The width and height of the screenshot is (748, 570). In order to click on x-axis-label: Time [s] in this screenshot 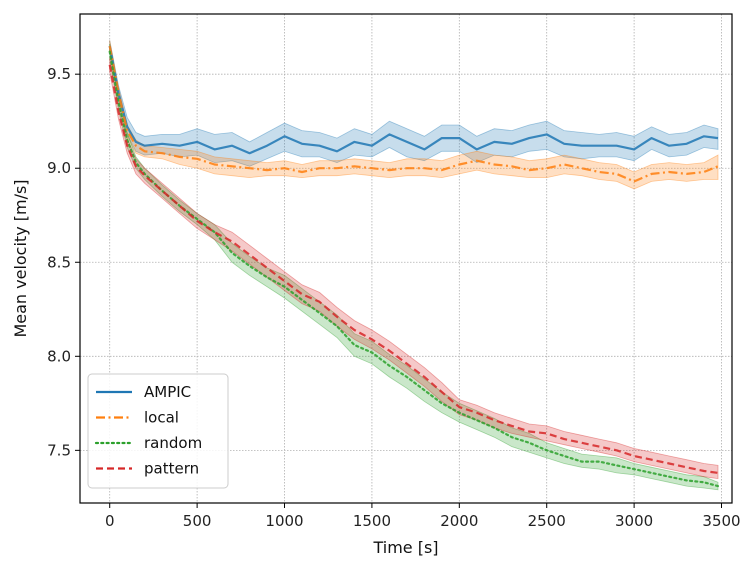, I will do `click(405, 547)`.